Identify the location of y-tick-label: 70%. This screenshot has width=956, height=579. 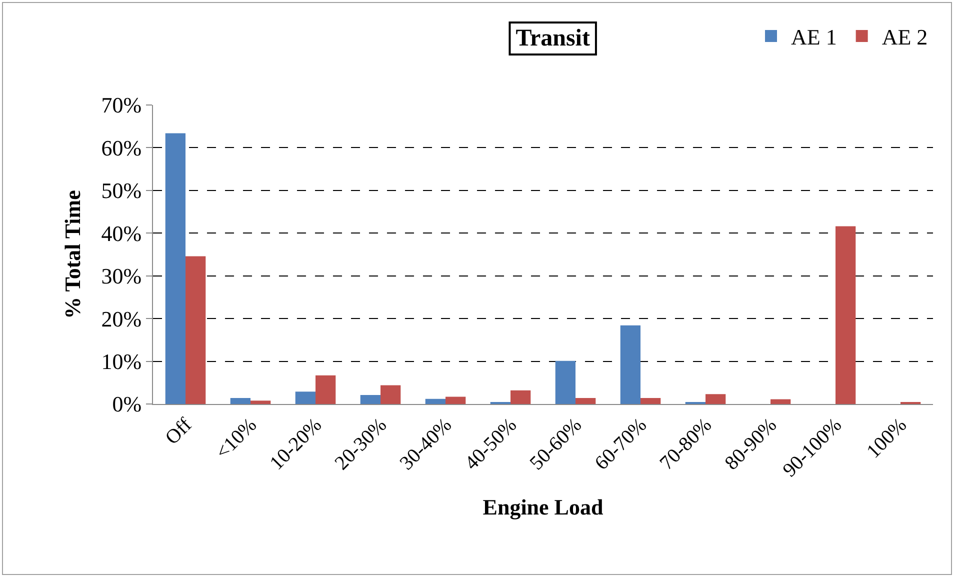
(121, 105).